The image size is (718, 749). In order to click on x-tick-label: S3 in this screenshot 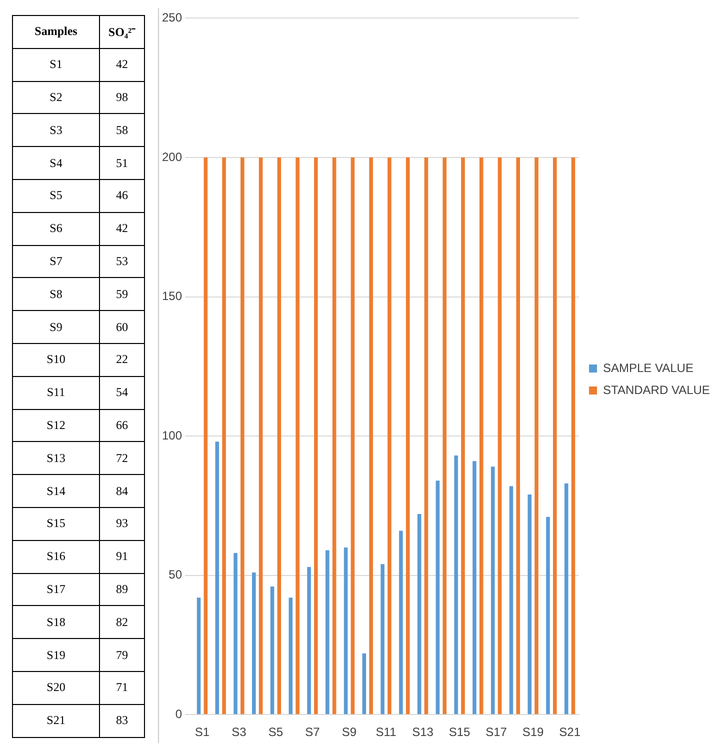, I will do `click(239, 732)`.